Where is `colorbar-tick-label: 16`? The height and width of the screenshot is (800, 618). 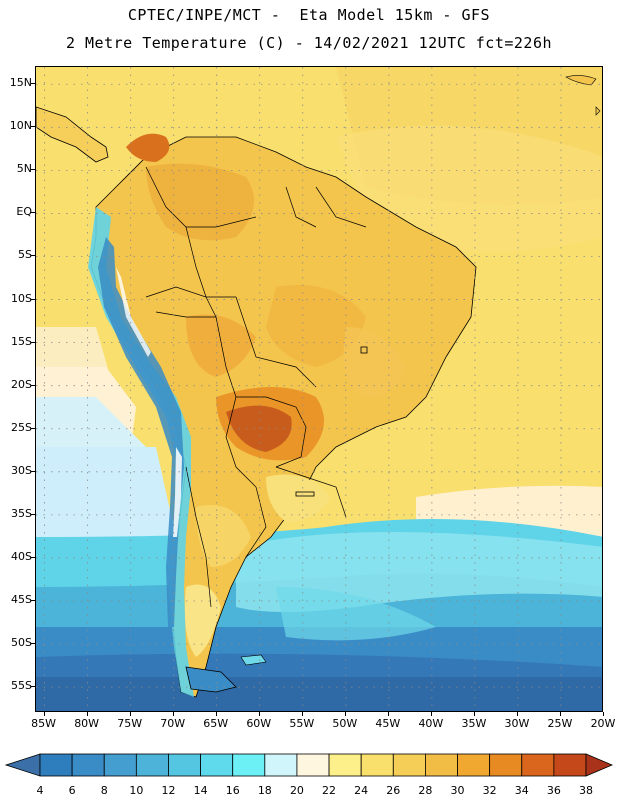
colorbar-tick-label: 16 is located at coordinates (232, 790).